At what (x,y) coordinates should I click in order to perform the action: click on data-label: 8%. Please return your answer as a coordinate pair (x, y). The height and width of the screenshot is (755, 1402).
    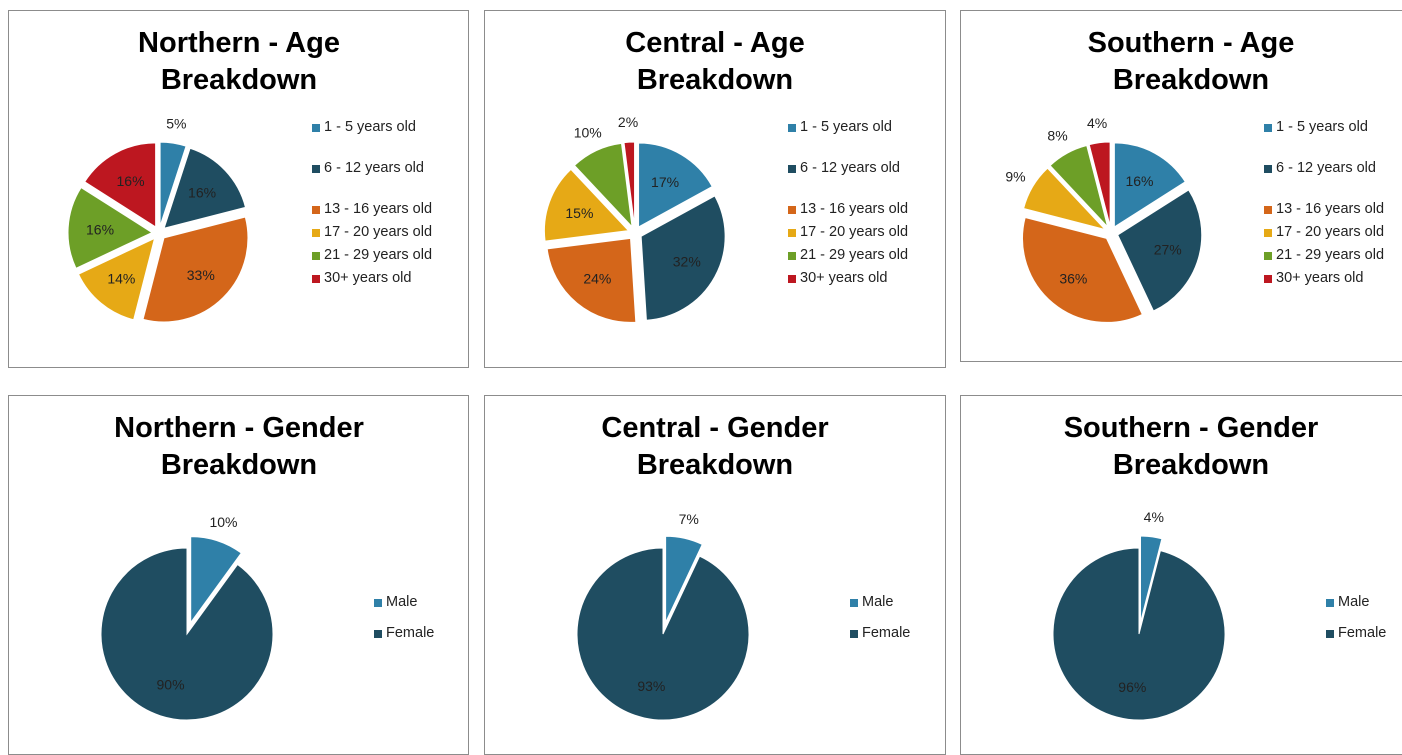
    Looking at the image, I should click on (1057, 136).